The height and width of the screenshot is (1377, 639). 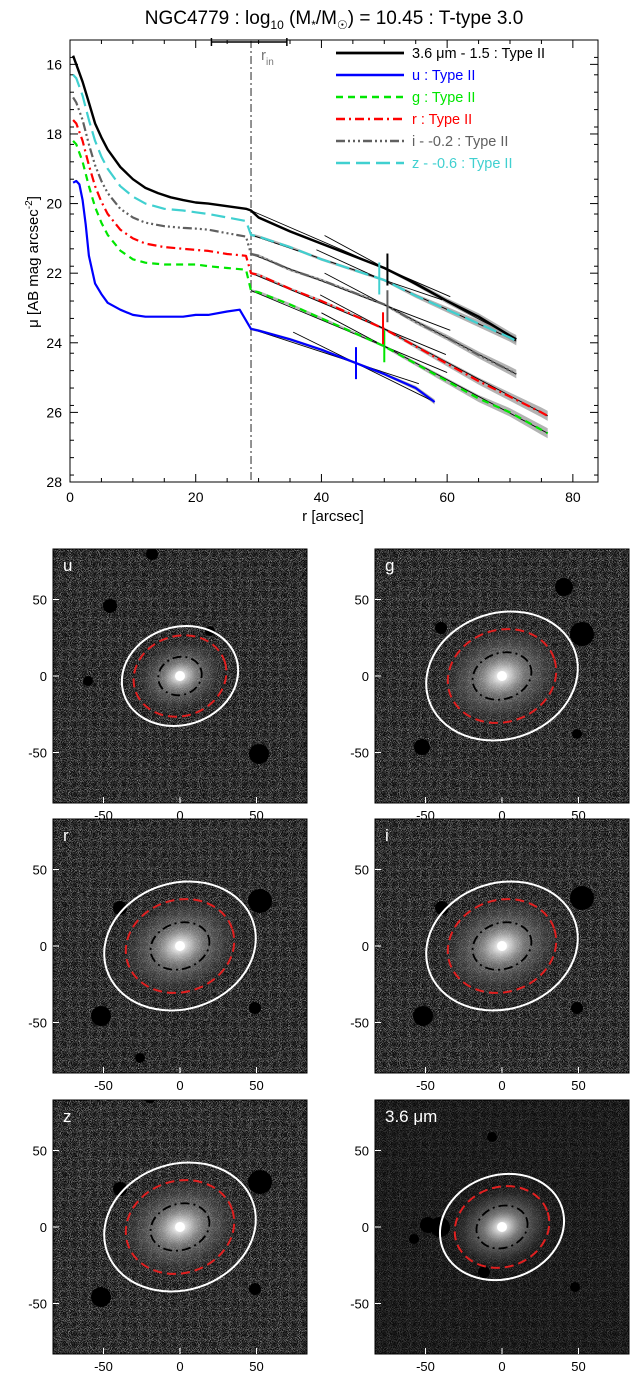 What do you see at coordinates (67, 565) in the screenshot?
I see `panel-label: u` at bounding box center [67, 565].